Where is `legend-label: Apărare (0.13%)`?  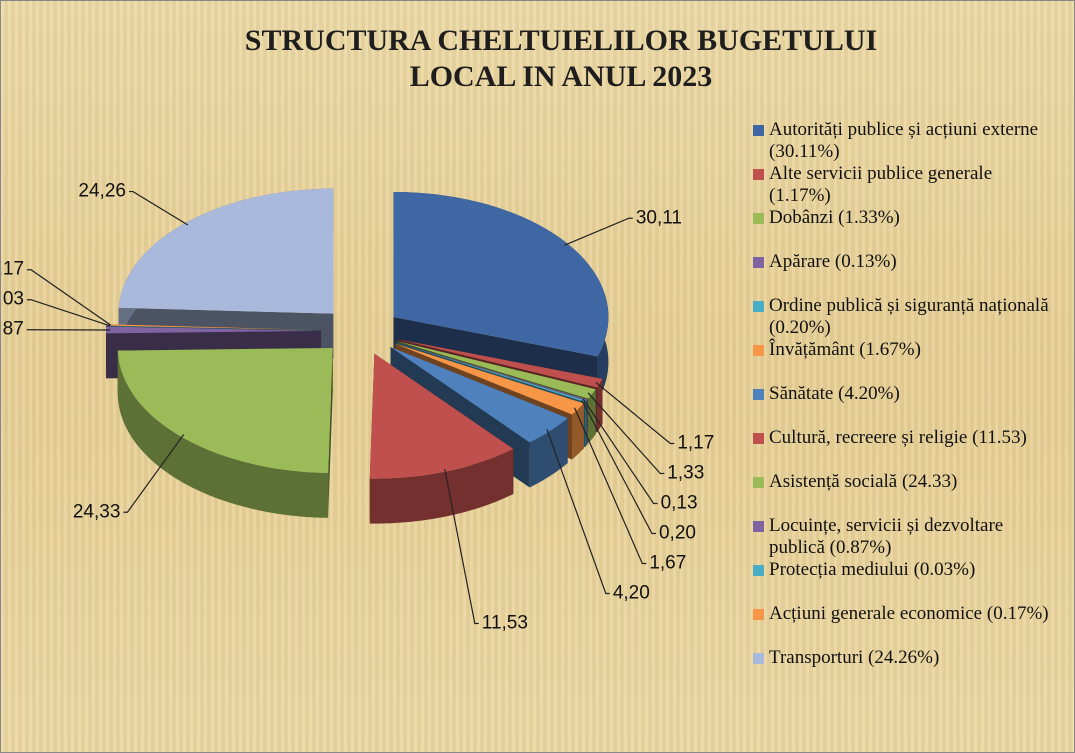 legend-label: Apărare (0.13%) is located at coordinates (833, 261).